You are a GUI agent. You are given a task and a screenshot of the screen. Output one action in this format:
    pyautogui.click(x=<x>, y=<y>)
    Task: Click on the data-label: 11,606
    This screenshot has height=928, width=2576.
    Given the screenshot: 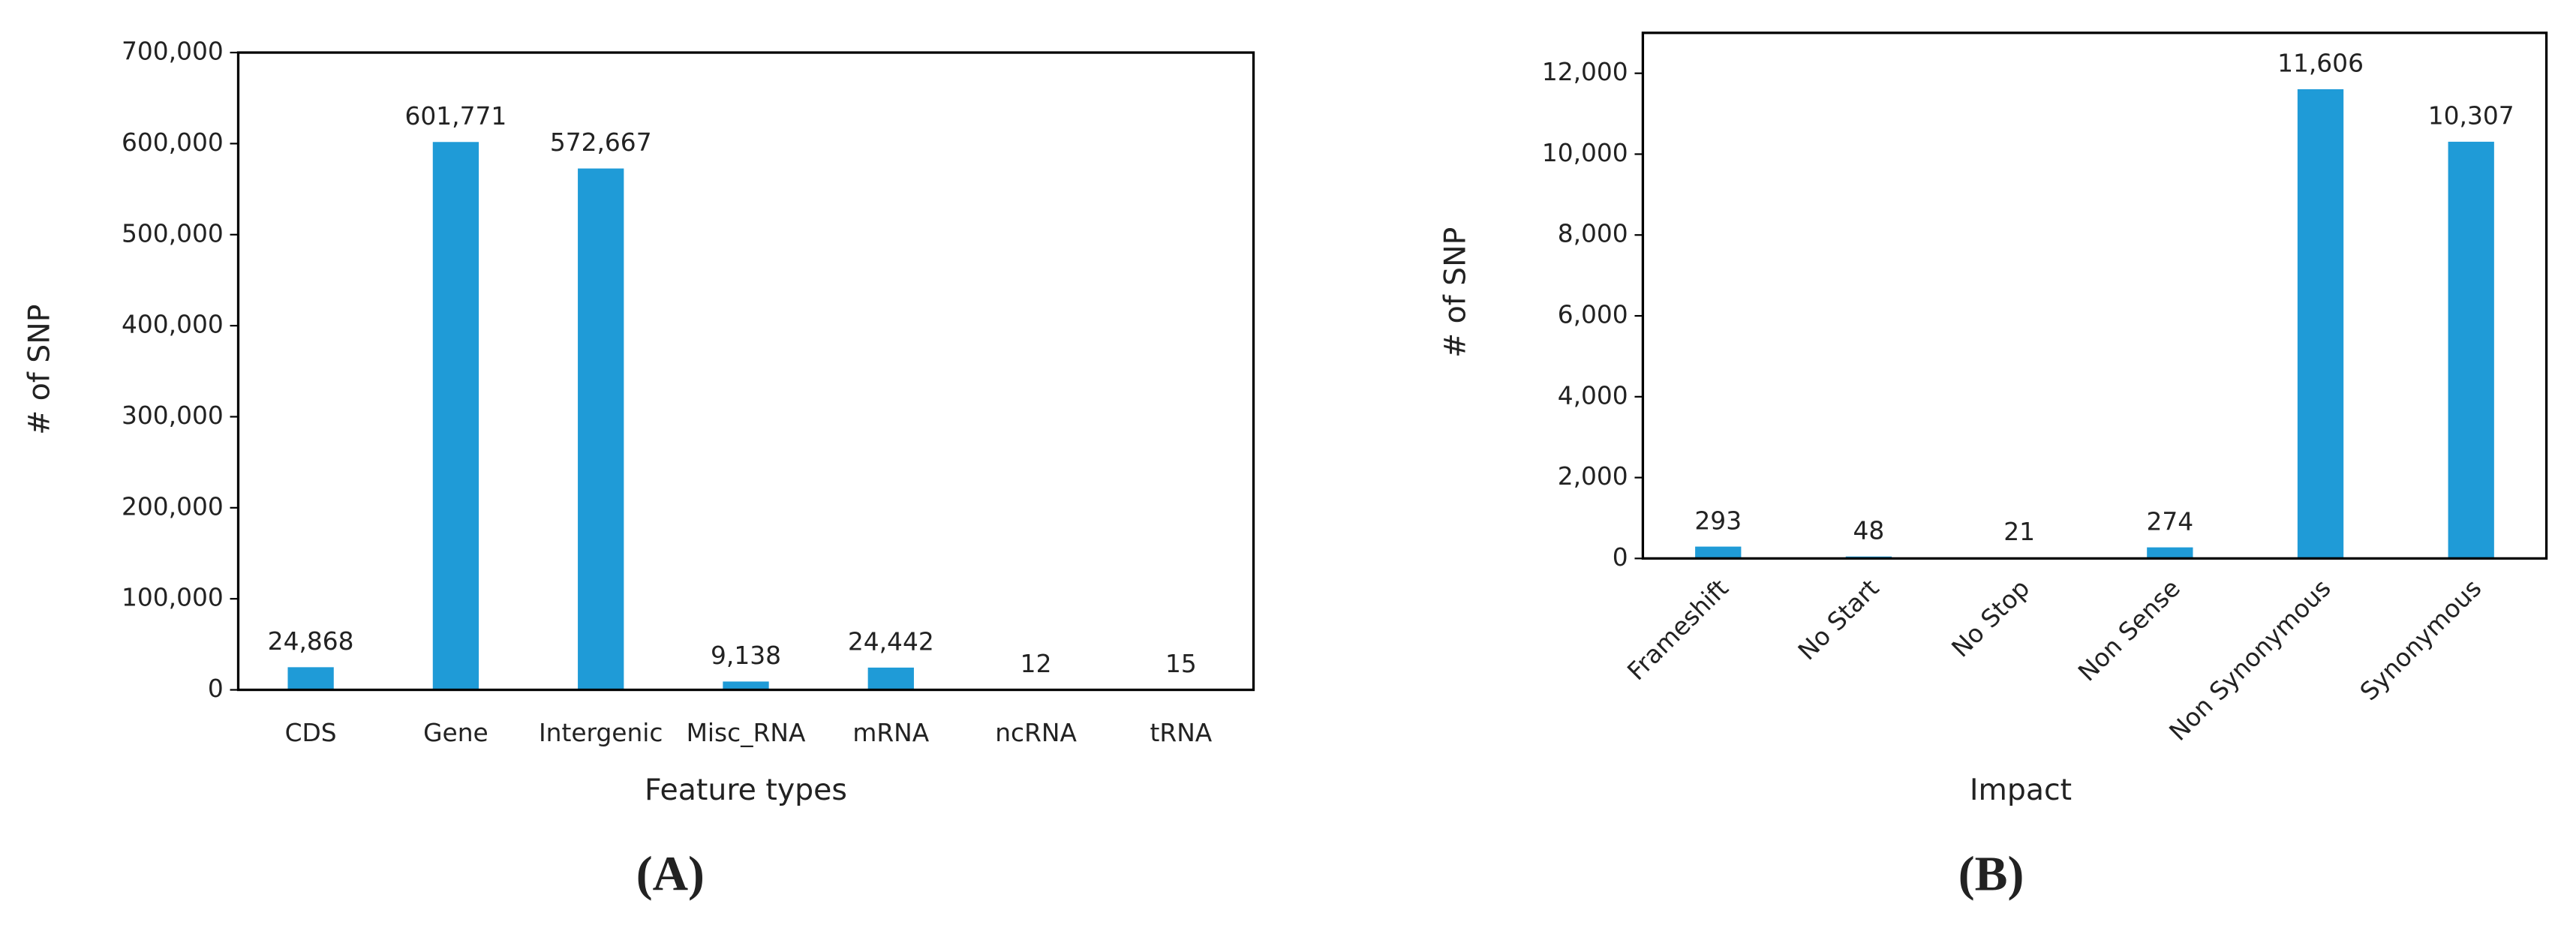 What is the action you would take?
    pyautogui.click(x=2320, y=64)
    